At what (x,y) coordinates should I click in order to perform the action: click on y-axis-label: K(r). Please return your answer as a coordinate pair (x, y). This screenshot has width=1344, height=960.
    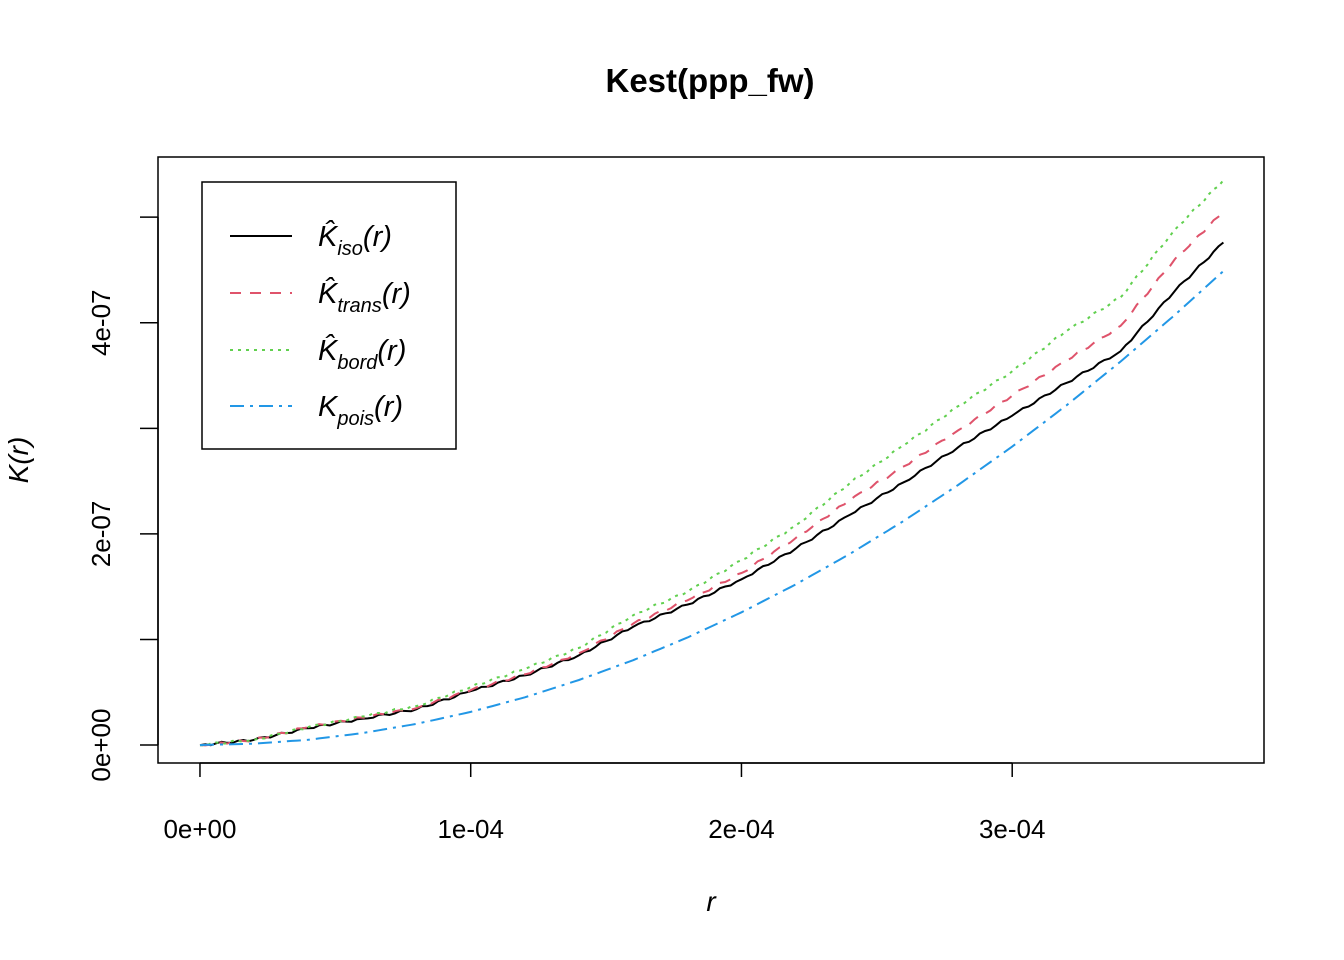
    Looking at the image, I should click on (18, 460).